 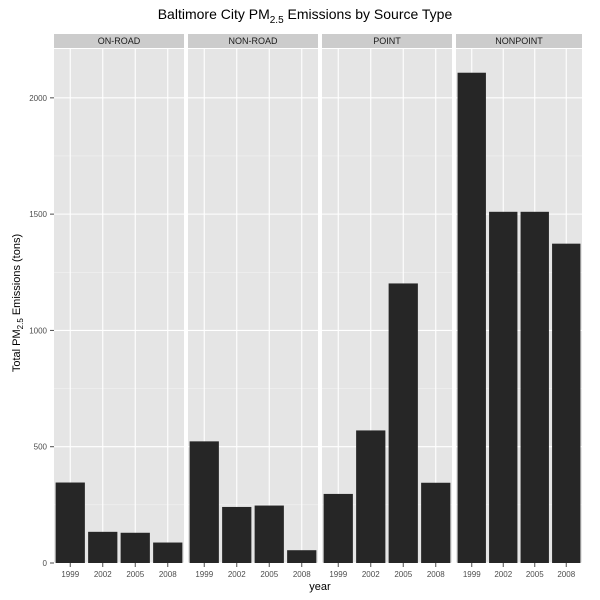 I want to click on y-tick-label: 1000, so click(x=38, y=330).